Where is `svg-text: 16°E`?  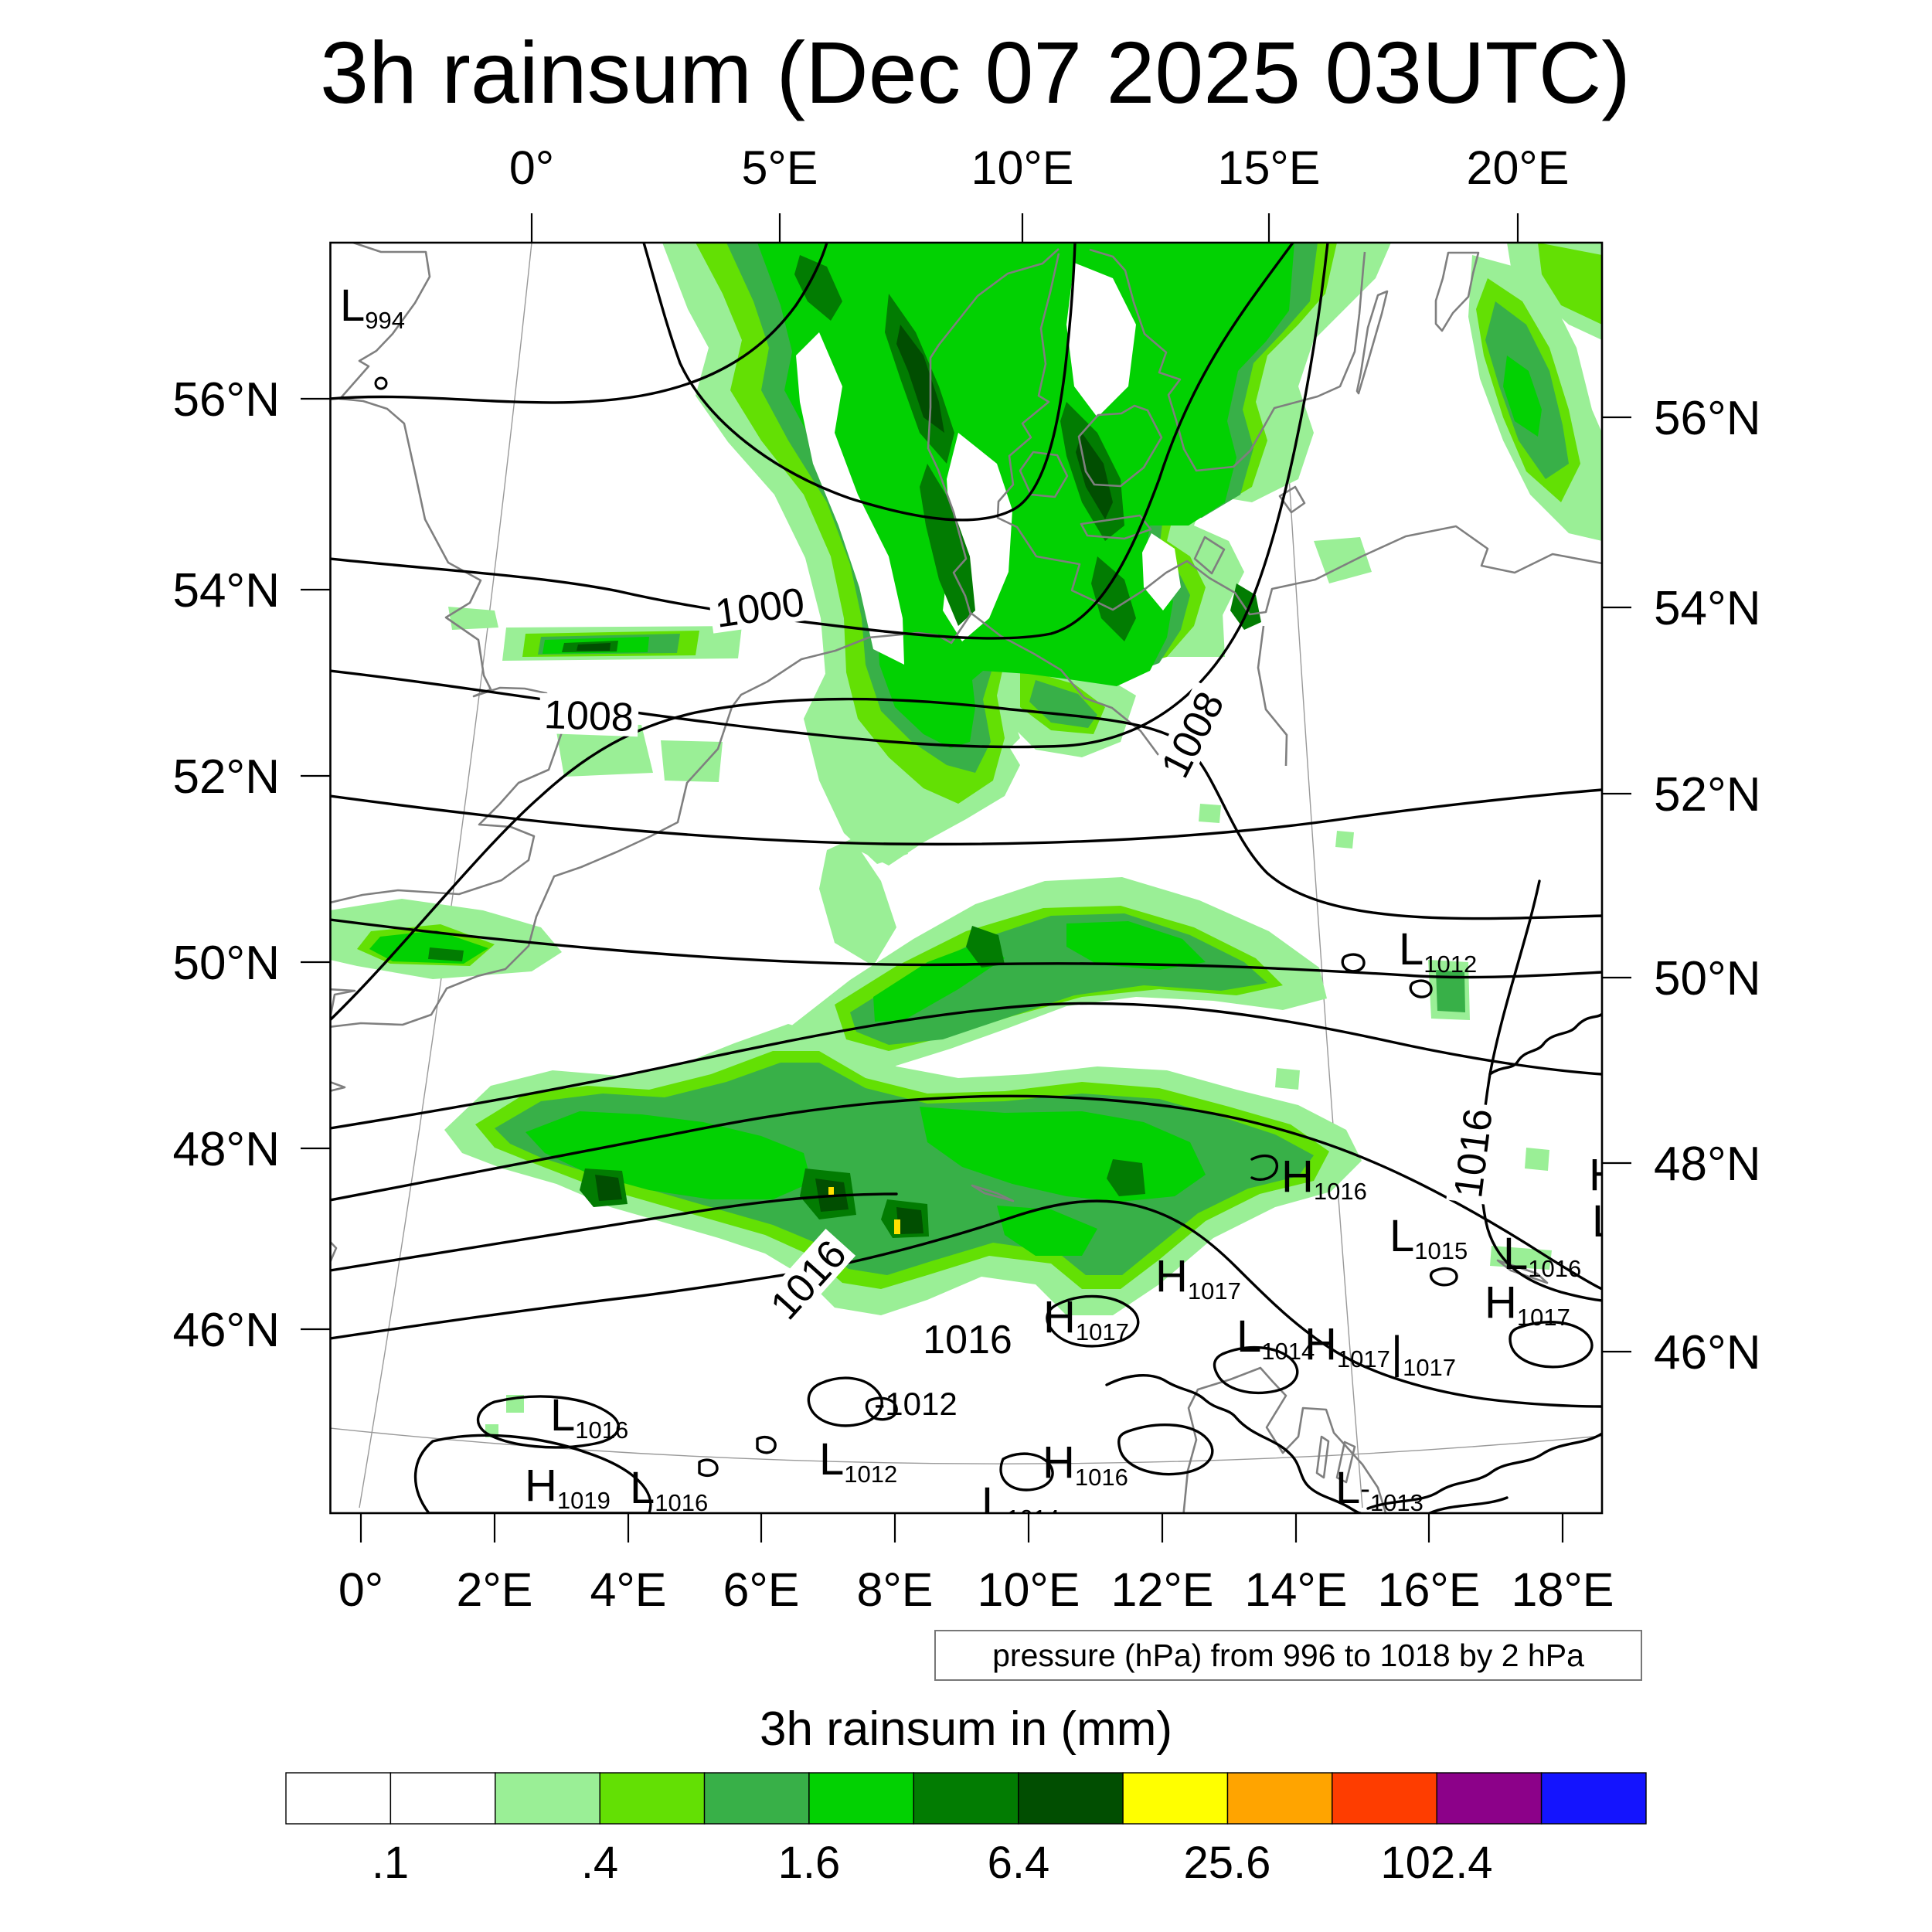 svg-text: 16°E is located at coordinates (1430, 1589).